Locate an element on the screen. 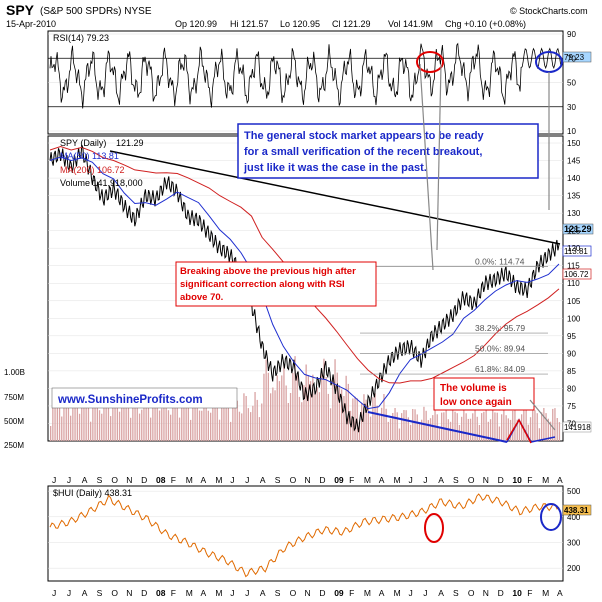 The image size is (602, 602). rsi-tick-label: 90 is located at coordinates (571, 34).